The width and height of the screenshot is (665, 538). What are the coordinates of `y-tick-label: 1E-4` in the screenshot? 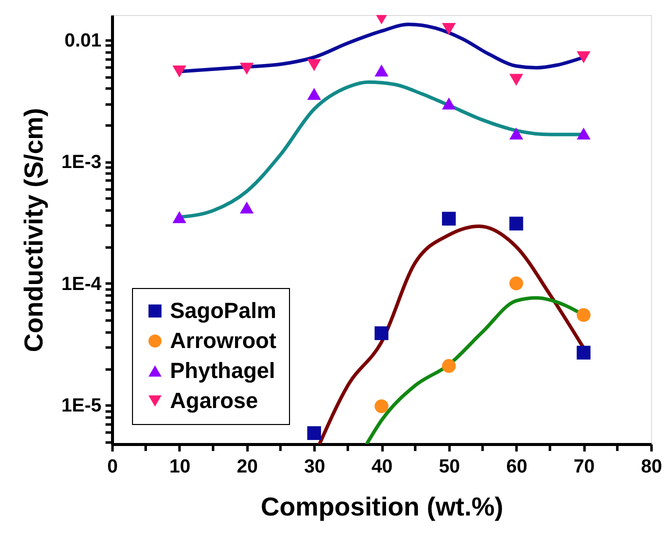 It's located at (81, 284).